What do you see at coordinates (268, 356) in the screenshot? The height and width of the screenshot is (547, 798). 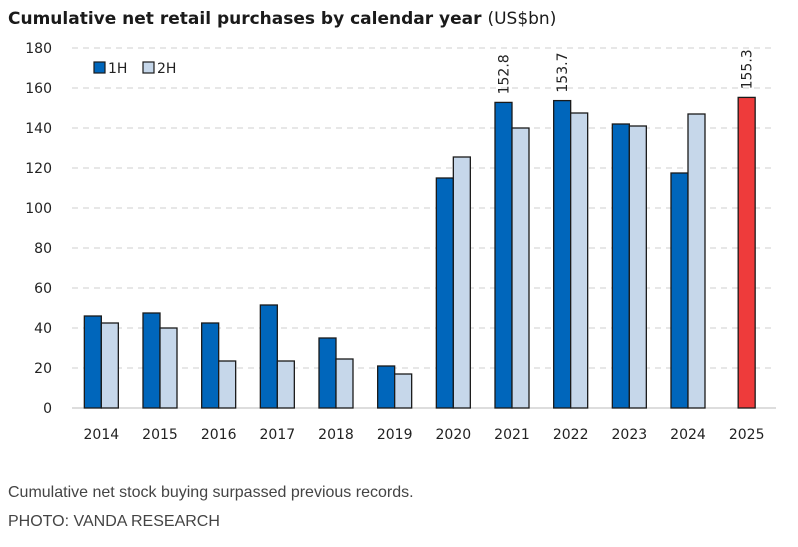 I see `bar-1H-2017` at bounding box center [268, 356].